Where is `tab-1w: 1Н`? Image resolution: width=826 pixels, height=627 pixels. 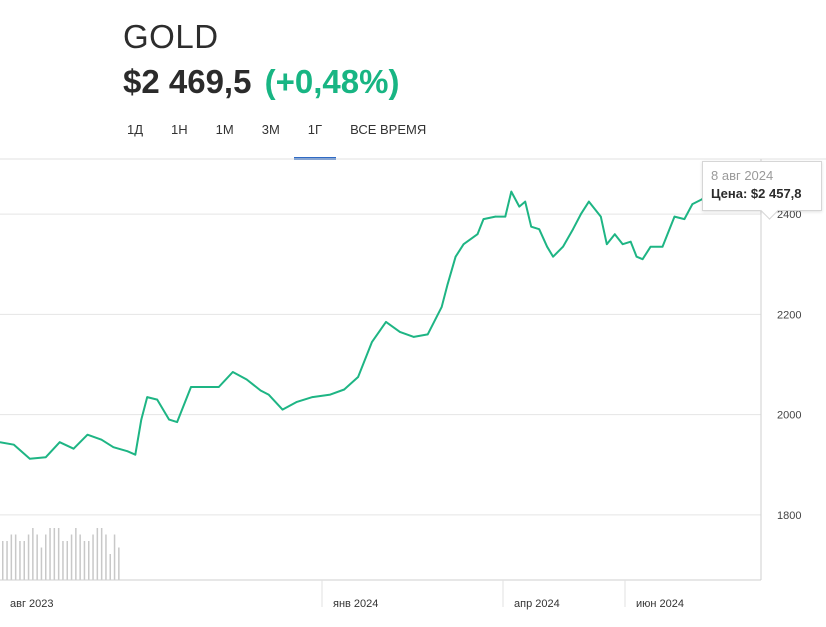 tab-1w: 1Н is located at coordinates (179, 129).